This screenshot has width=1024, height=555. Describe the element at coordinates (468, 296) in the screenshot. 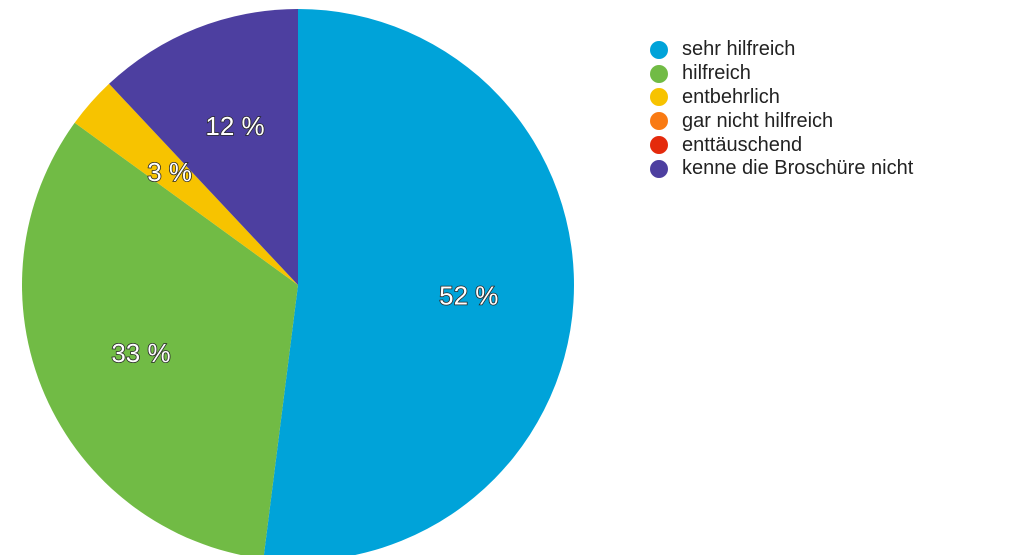

I see `slice-label-sehr-hilfreich: 52 %` at that location.